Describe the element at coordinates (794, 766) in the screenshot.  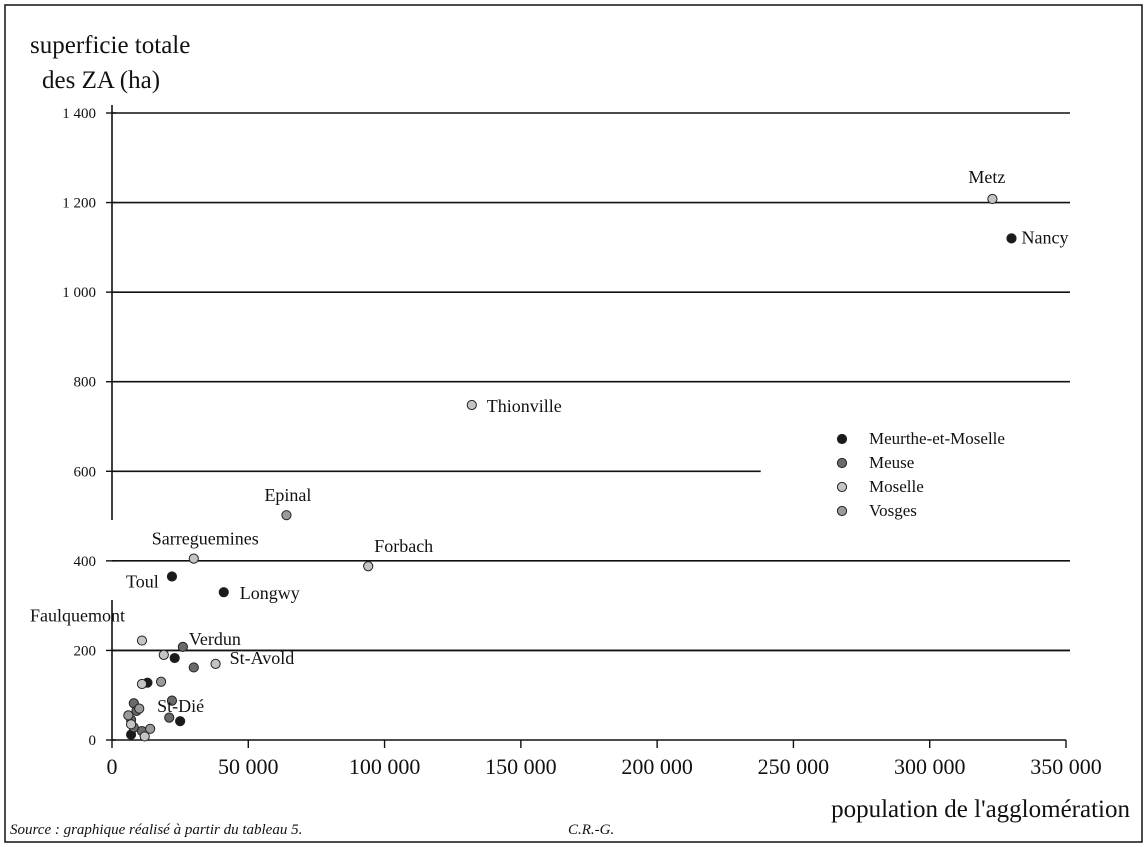
I see `x-tick-label-5: 250 000` at that location.